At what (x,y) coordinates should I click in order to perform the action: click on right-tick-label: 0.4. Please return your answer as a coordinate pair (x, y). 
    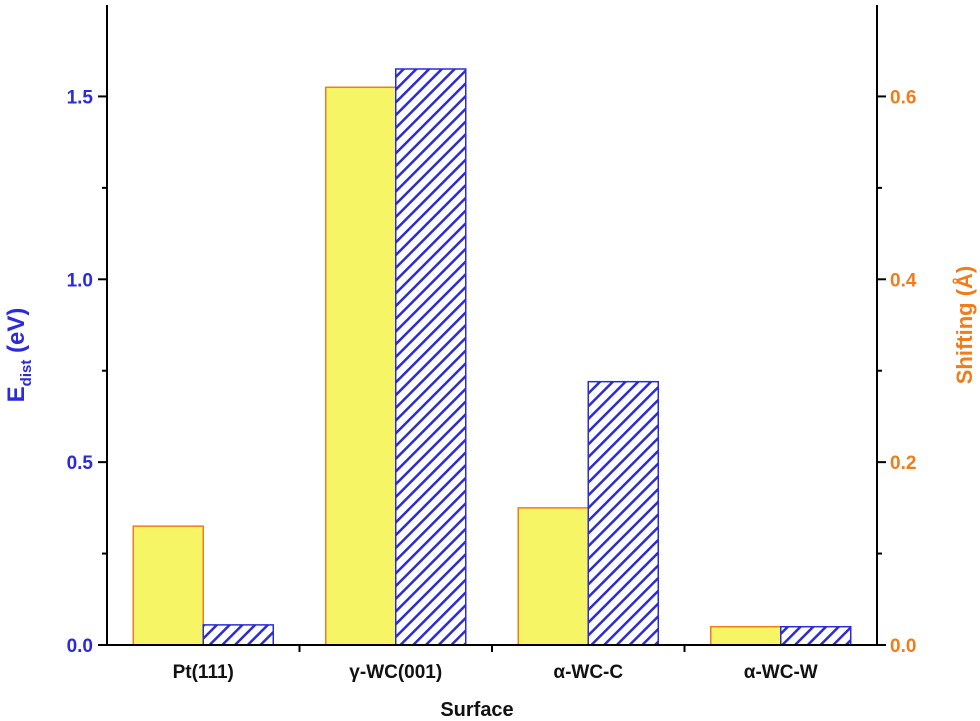
    Looking at the image, I should click on (903, 280).